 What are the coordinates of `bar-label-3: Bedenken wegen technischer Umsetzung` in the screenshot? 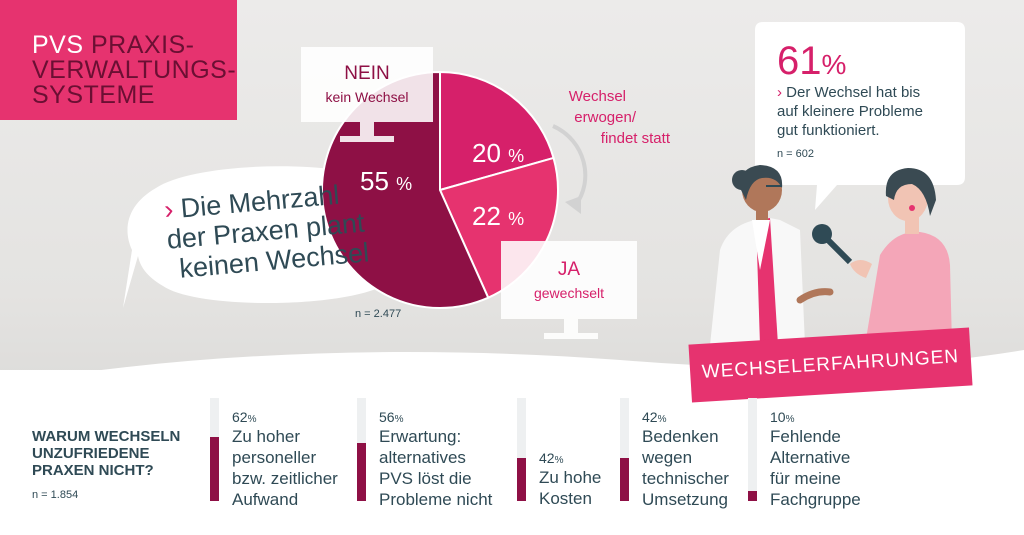 It's located at (685, 468).